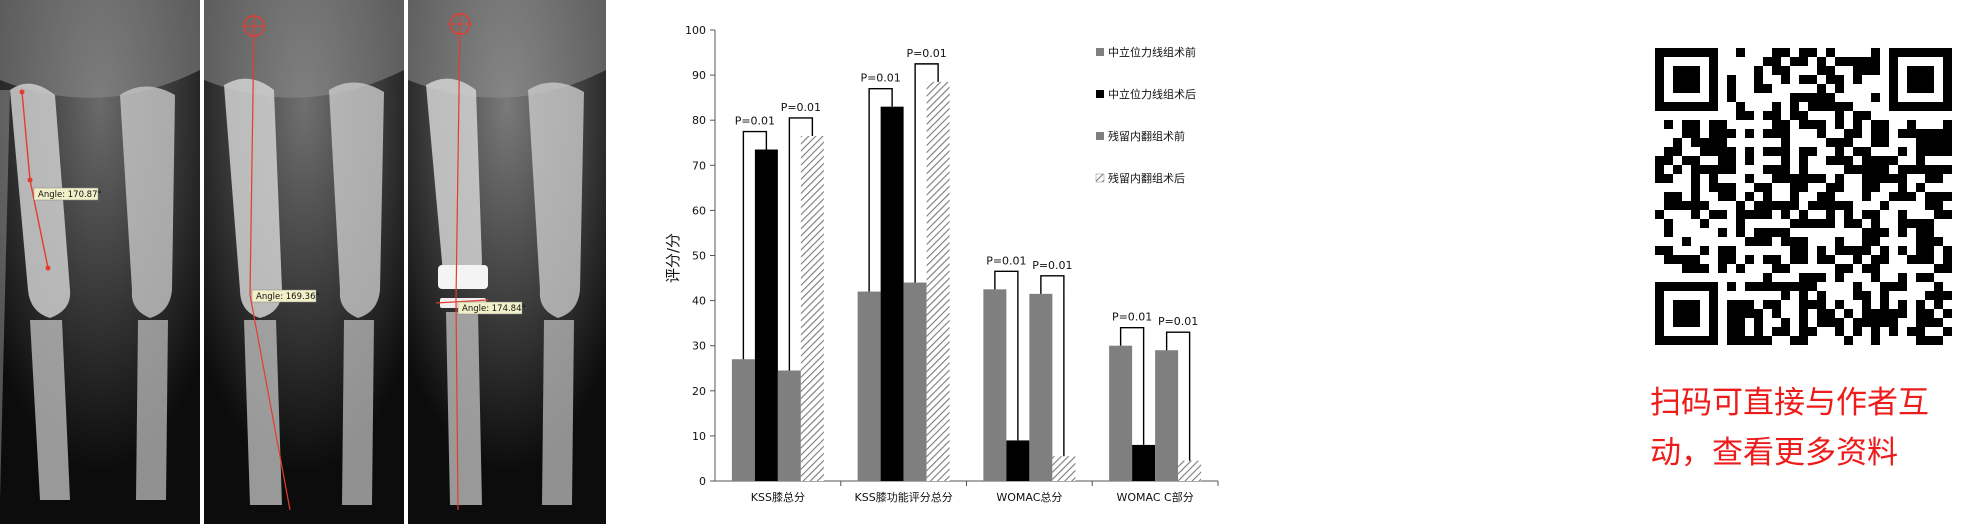 The height and width of the screenshot is (524, 1967). Describe the element at coordinates (699, 346) in the screenshot. I see `y-tick-label: 30` at that location.